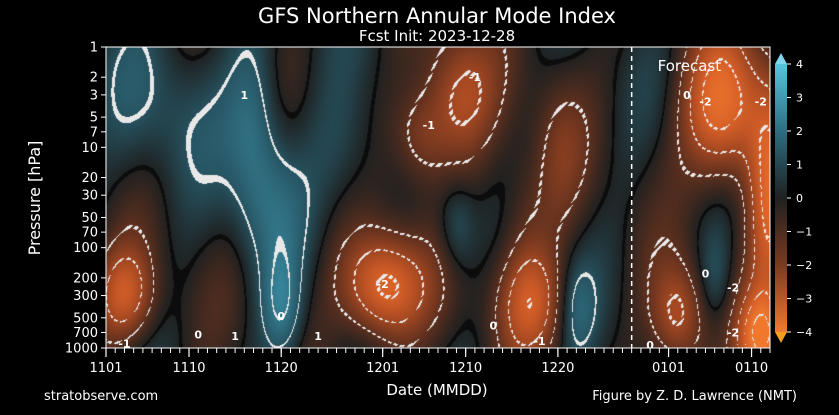 Image resolution: width=839 pixels, height=415 pixels. I want to click on x-tick-label: 1110, so click(188, 368).